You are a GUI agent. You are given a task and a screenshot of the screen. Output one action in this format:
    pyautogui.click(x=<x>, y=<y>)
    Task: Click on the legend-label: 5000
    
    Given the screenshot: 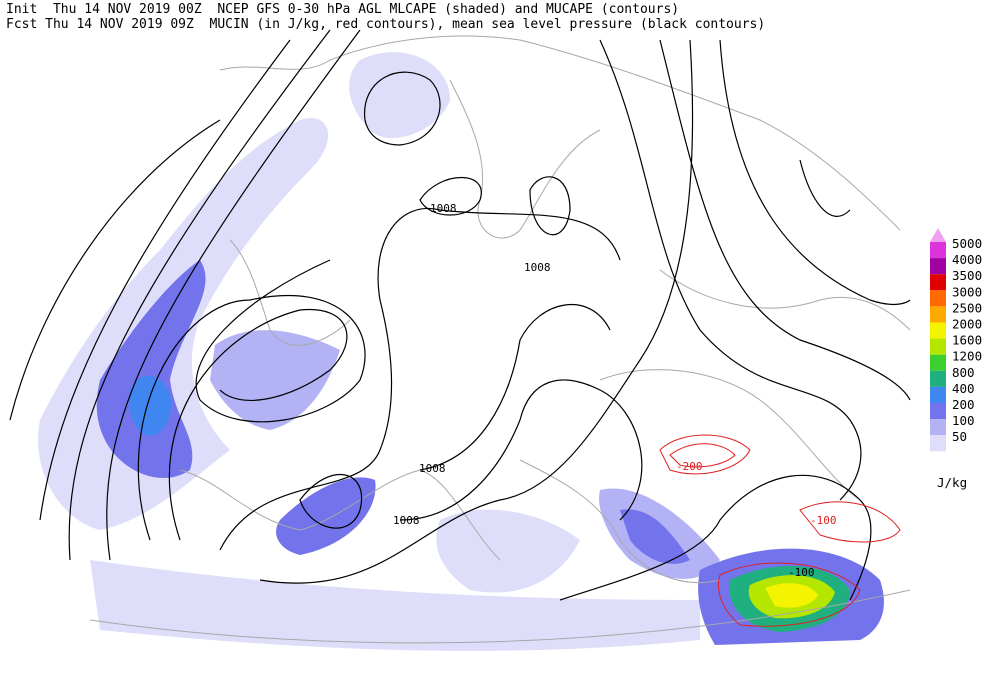 What is the action you would take?
    pyautogui.click(x=967, y=243)
    